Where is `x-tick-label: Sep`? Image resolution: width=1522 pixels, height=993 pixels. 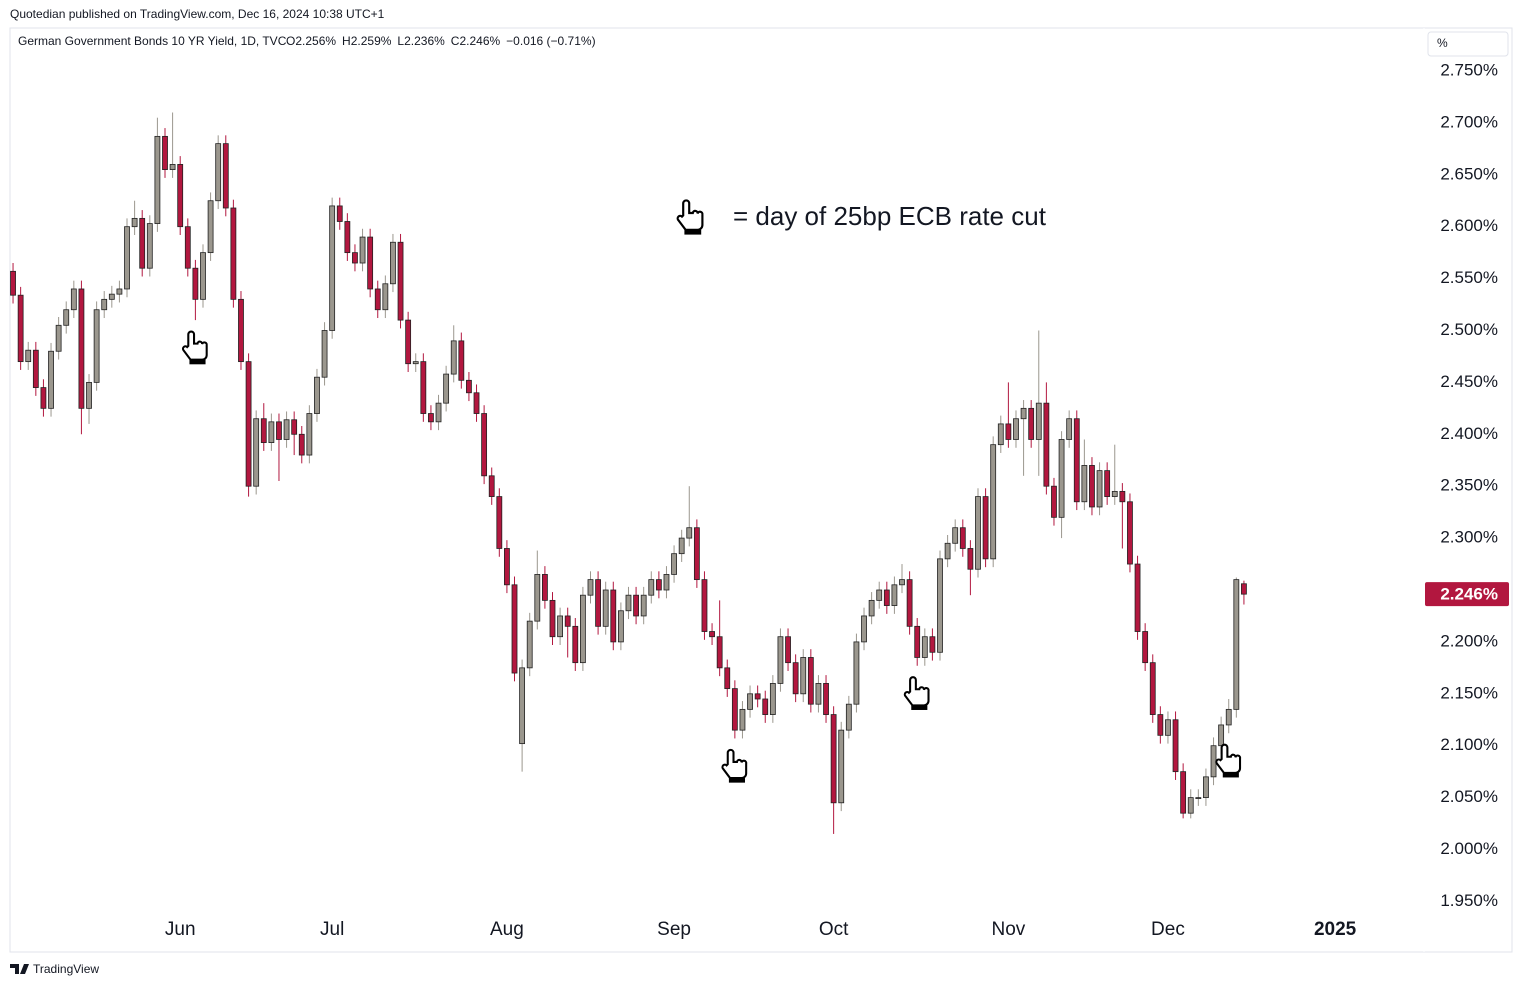 x-tick-label: Sep is located at coordinates (674, 929).